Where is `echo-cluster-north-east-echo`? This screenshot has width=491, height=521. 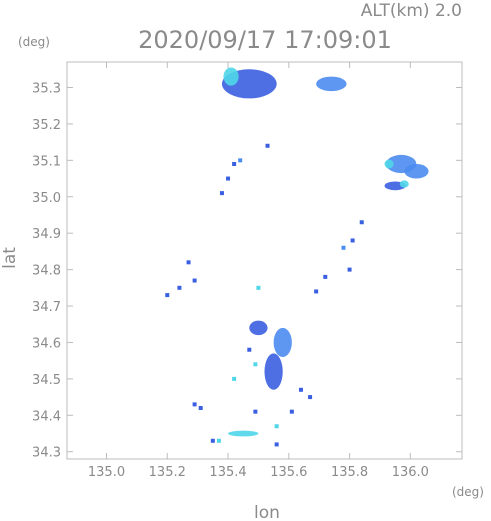 echo-cluster-north-east-echo is located at coordinates (331, 84).